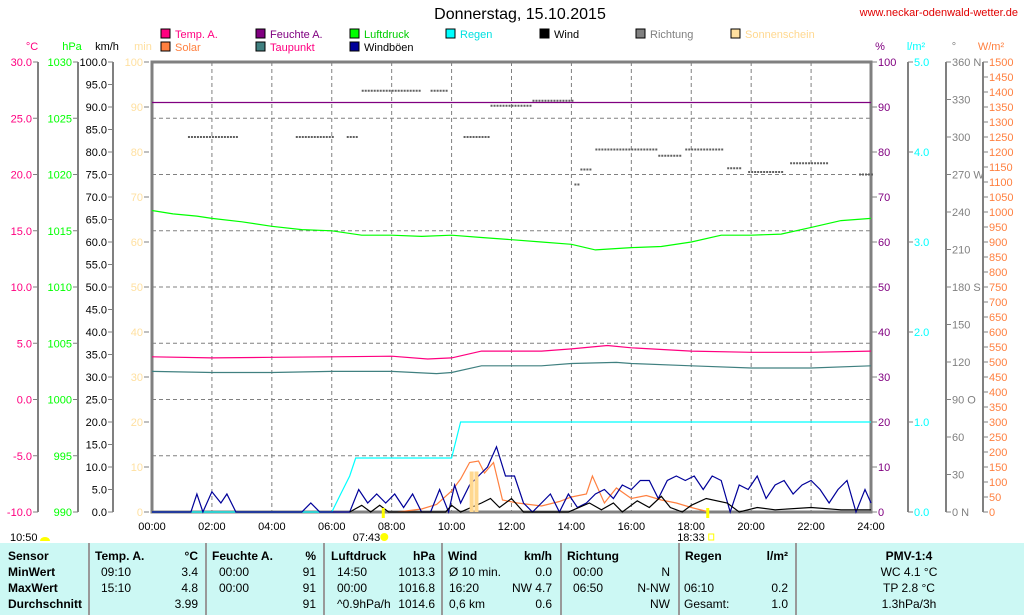 This screenshot has width=1024, height=615. Describe the element at coordinates (212, 527) in the screenshot. I see `x-tick-label: 02:00` at that location.